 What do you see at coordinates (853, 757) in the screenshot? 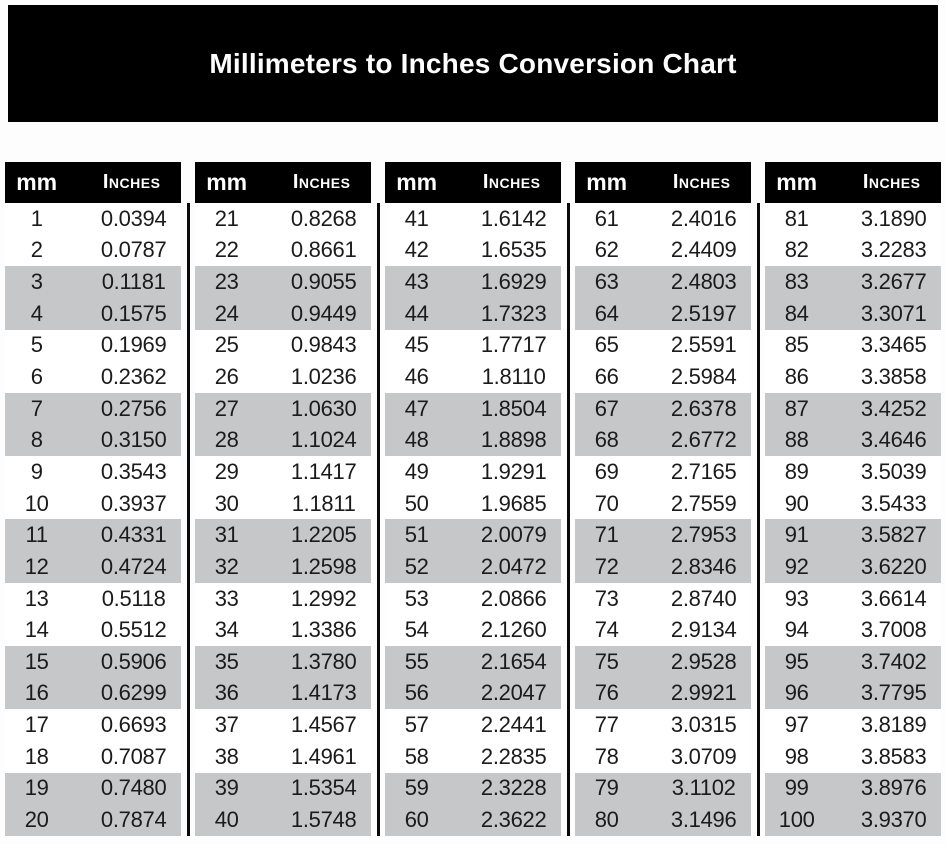
I see `table-row: 98 3.8583` at bounding box center [853, 757].